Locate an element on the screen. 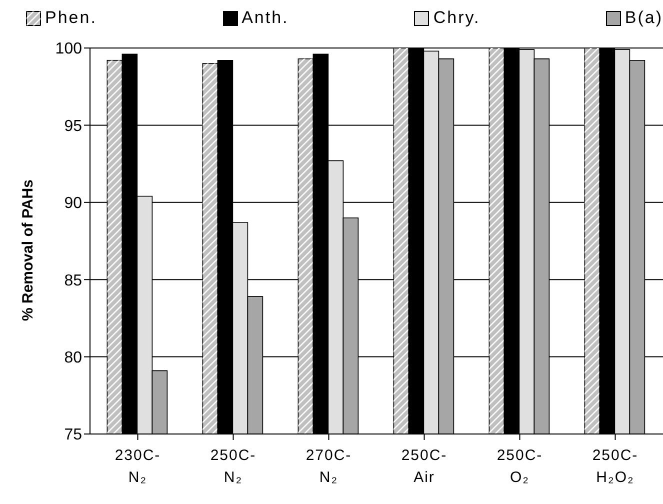 The width and height of the screenshot is (663, 504). legend-label: B(a) is located at coordinates (643, 18).